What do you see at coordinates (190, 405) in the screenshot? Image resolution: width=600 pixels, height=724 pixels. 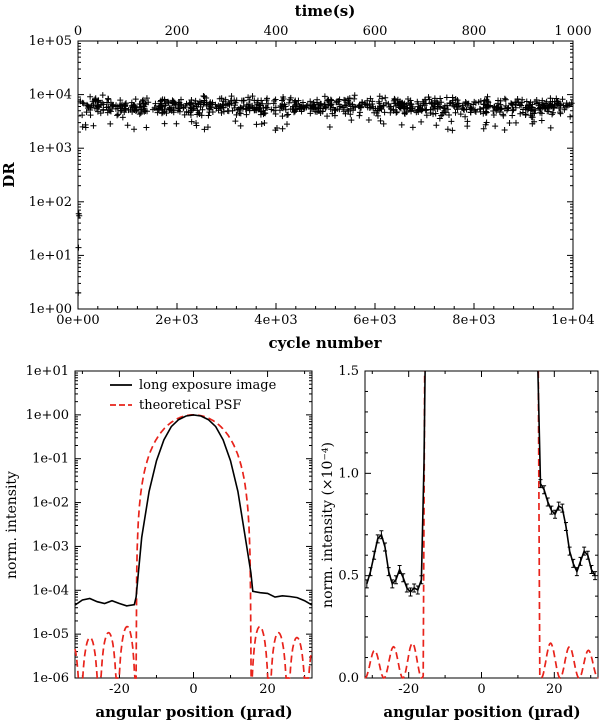 I see `legend-label-psf: theoretical PSF` at bounding box center [190, 405].